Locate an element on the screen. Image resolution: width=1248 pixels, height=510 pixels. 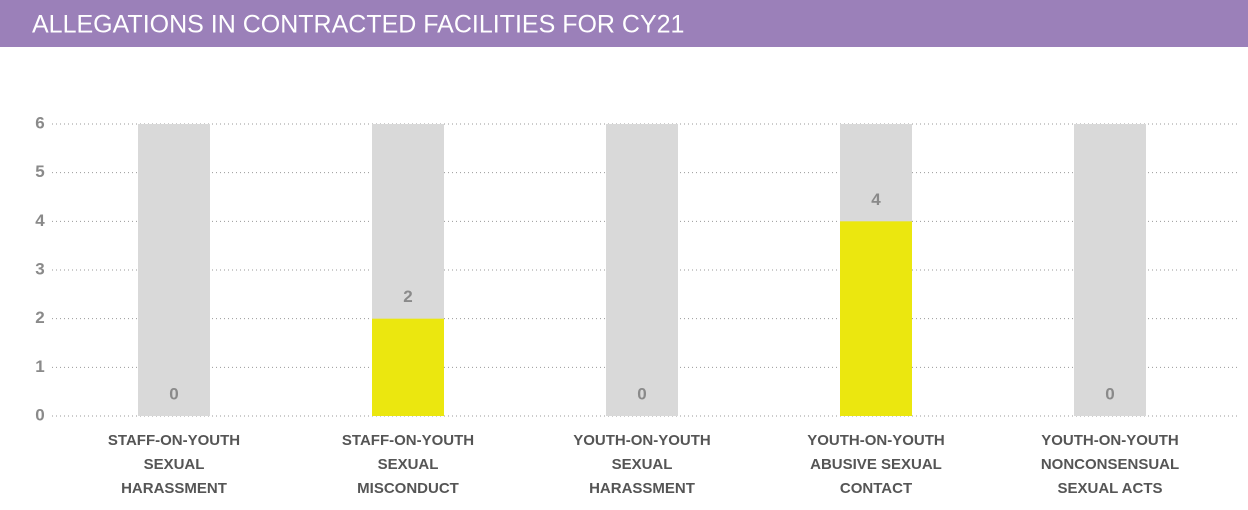
y-tick-label: 6 is located at coordinates (39, 122).